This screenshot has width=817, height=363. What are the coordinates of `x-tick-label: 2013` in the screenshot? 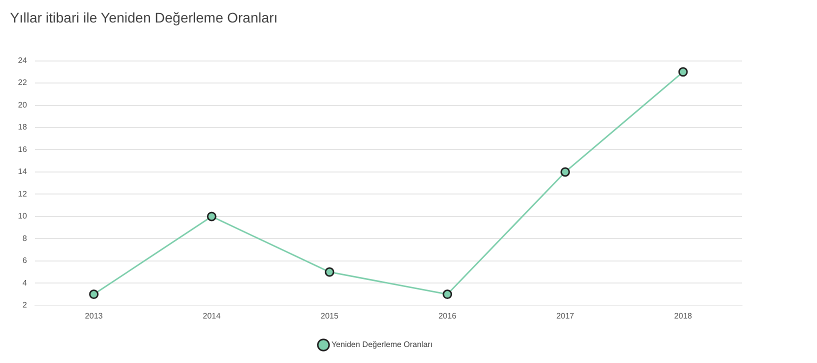 It's located at (94, 315).